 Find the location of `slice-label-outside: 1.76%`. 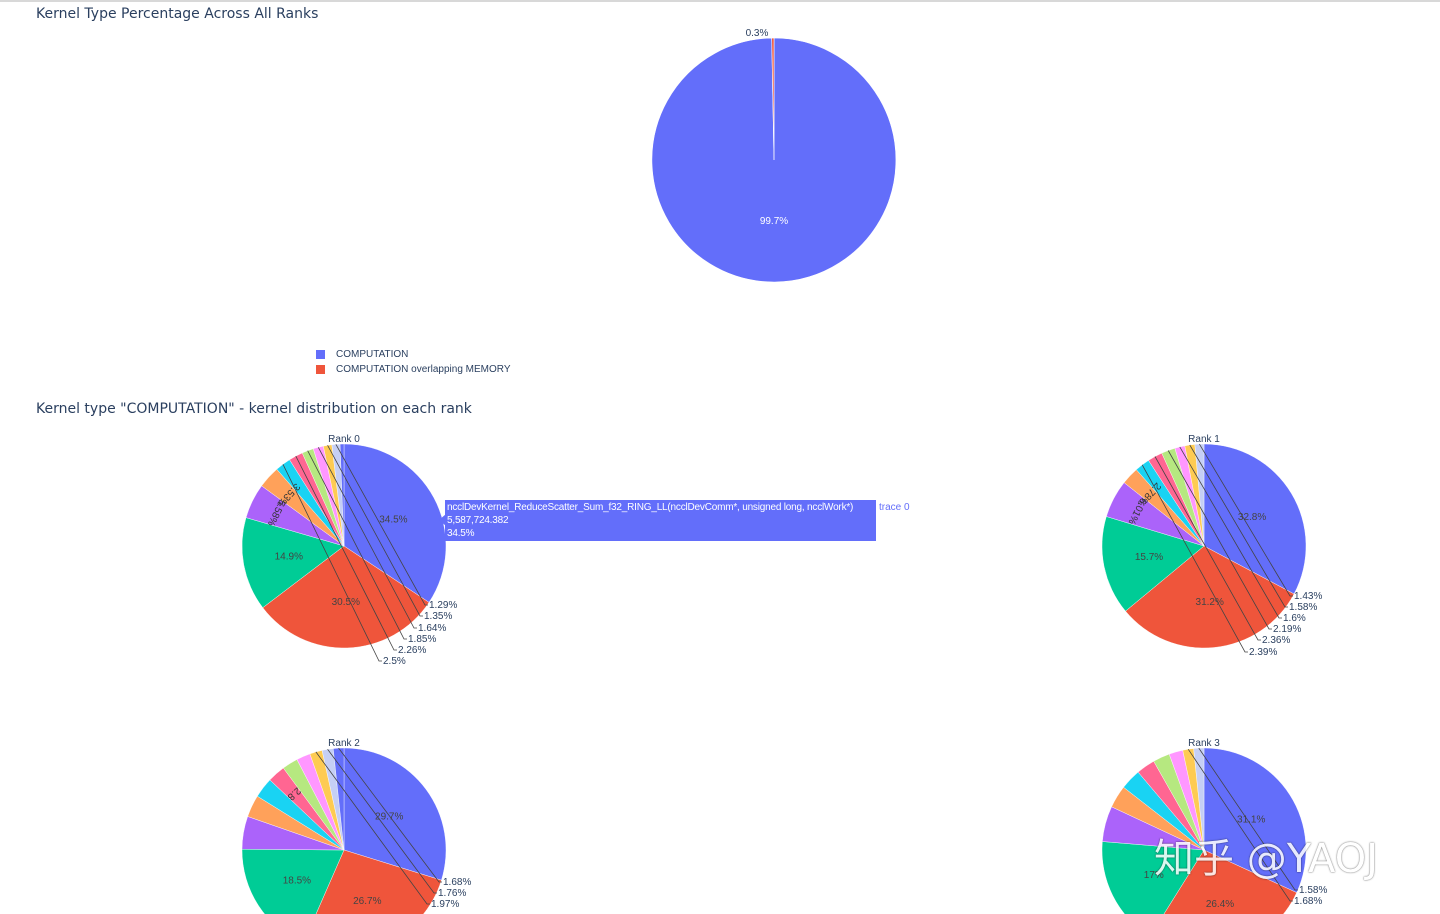

slice-label-outside: 1.76% is located at coordinates (452, 893).